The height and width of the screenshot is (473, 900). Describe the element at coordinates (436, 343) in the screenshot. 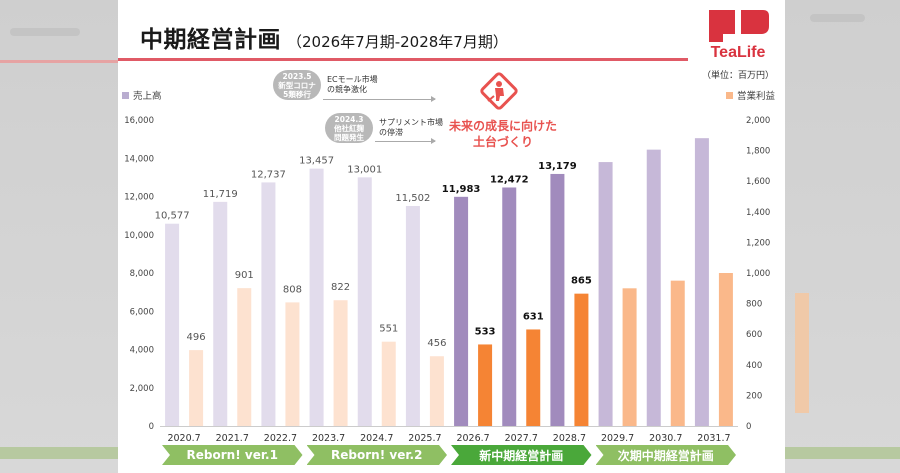

I see `profit-data-label: 456` at that location.